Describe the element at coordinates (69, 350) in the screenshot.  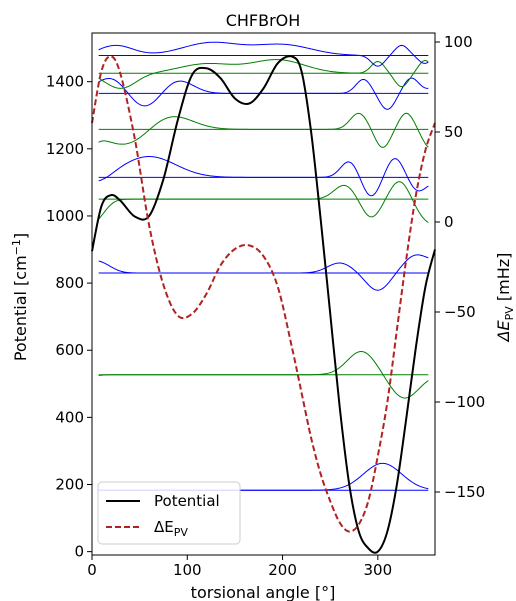
I see `y-left-tick-label: 600` at that location.